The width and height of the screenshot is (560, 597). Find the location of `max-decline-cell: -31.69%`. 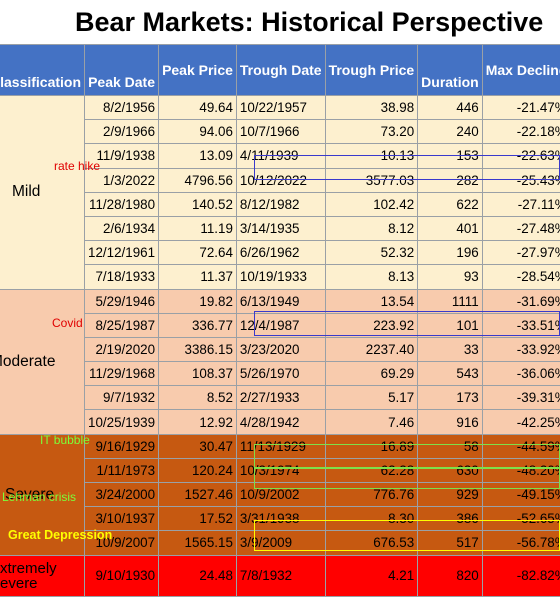

max-decline-cell: -31.69% is located at coordinates (520, 301).